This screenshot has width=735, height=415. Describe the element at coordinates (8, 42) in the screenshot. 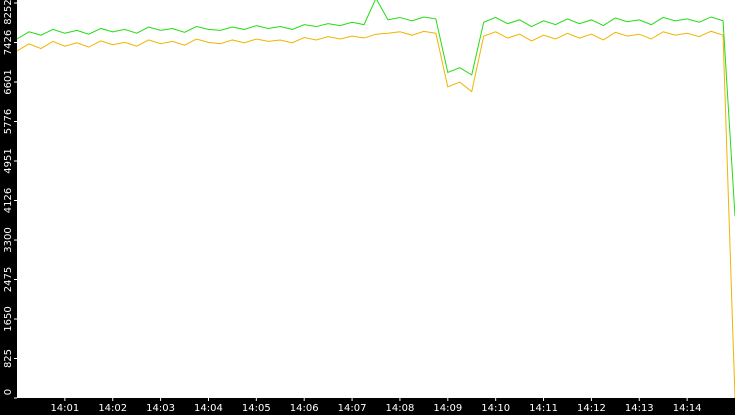

I see `y-tick-label: 7426` at that location.